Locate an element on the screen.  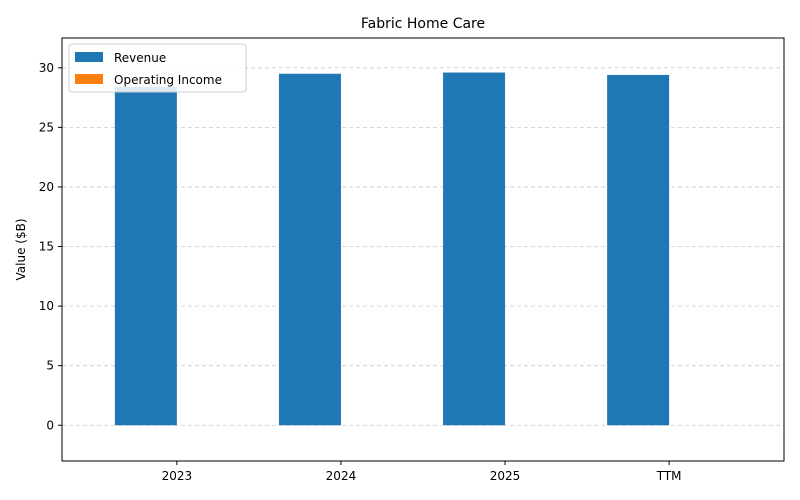
y-tick-label: 30 is located at coordinates (46, 68).